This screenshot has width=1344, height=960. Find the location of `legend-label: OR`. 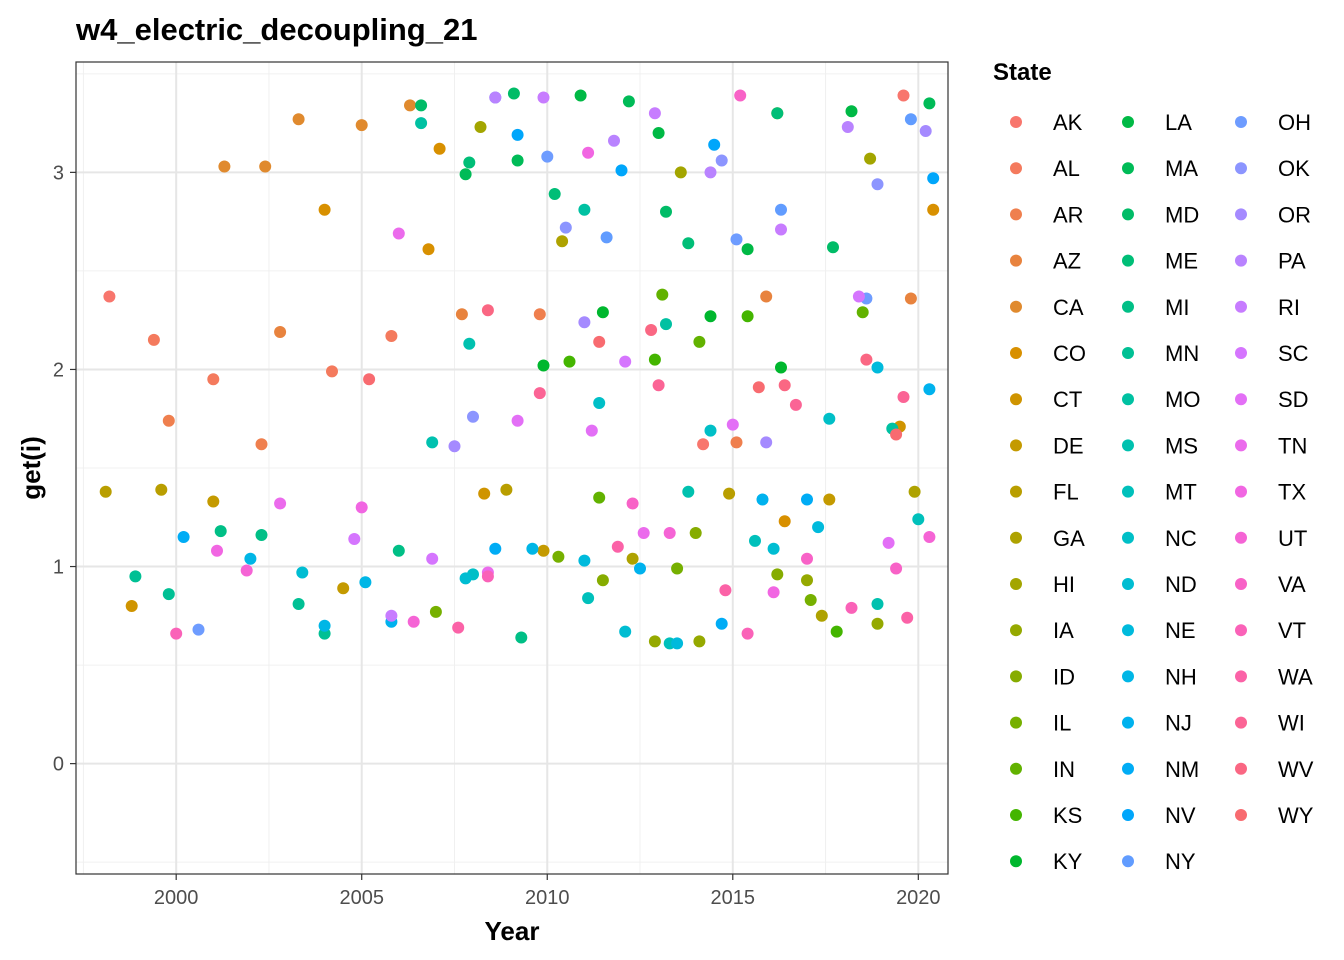

legend-label: OR is located at coordinates (1294, 214).